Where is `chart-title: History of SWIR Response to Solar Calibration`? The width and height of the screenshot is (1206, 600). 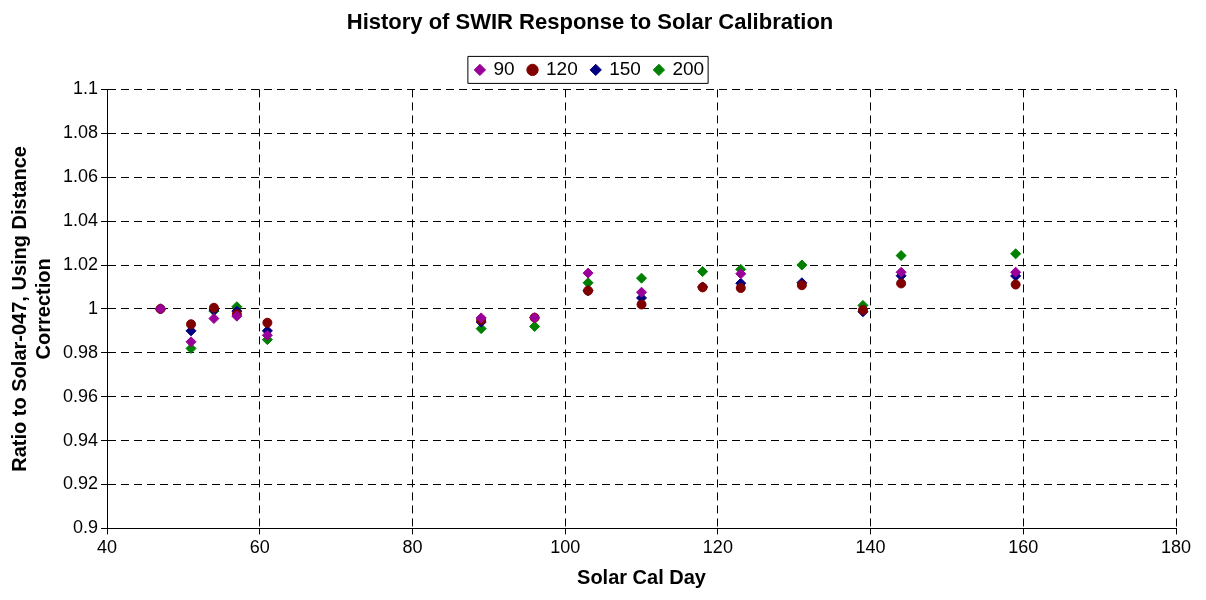 chart-title: History of SWIR Response to Solar Calibration is located at coordinates (590, 22).